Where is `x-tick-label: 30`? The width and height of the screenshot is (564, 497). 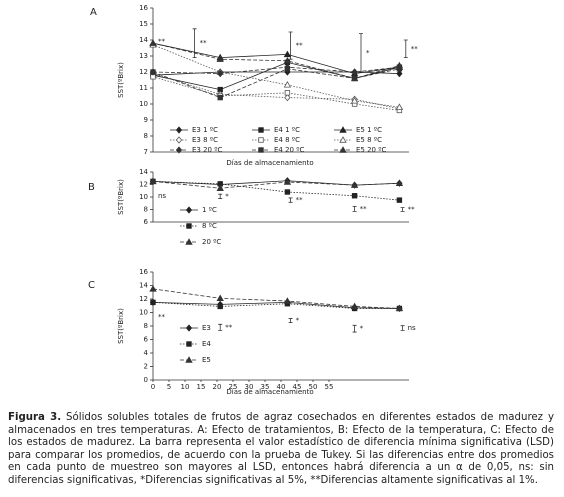
x-tick-label: 30 is located at coordinates (249, 387).